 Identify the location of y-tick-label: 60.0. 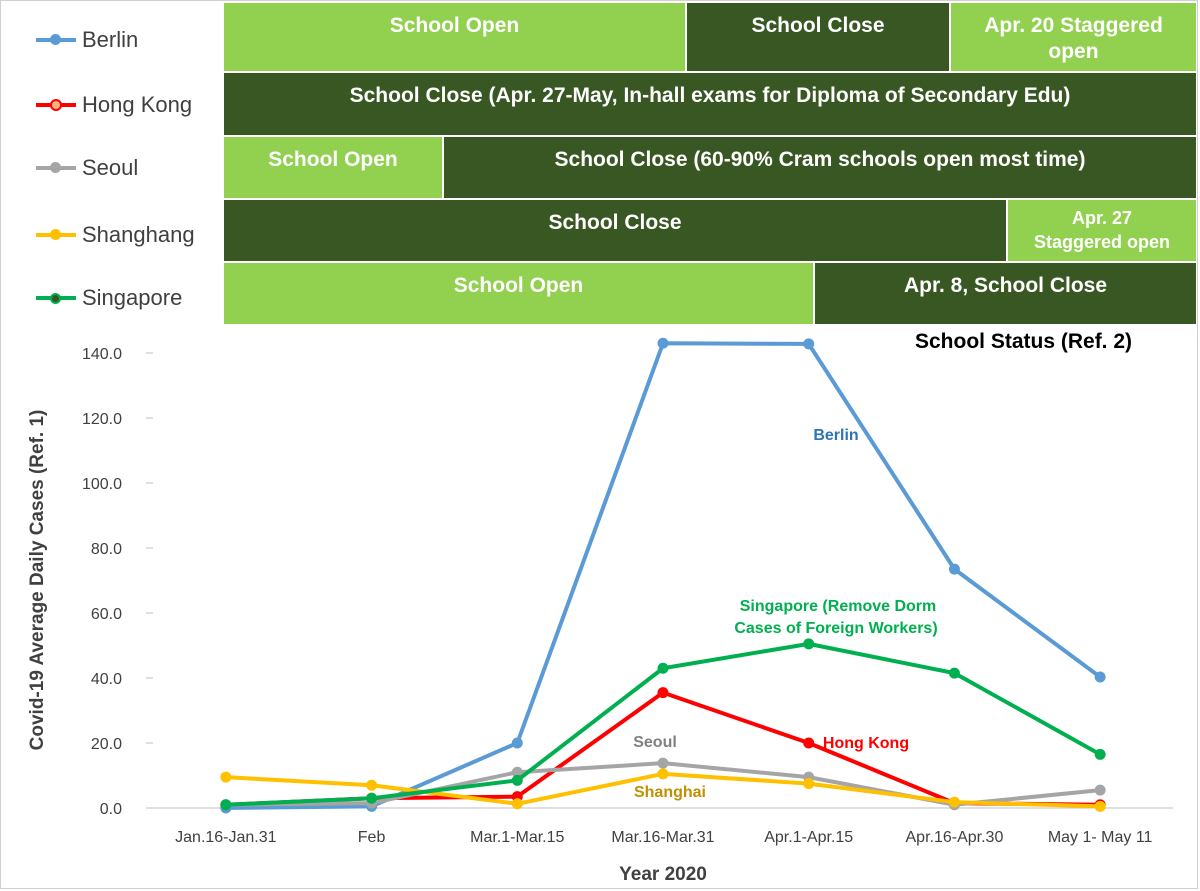
(106, 614).